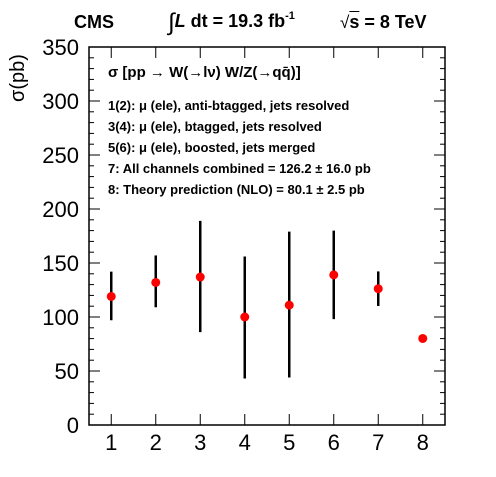 This screenshot has height=477, width=496. I want to click on energy-text: = 8 TeV, so click(393, 22).